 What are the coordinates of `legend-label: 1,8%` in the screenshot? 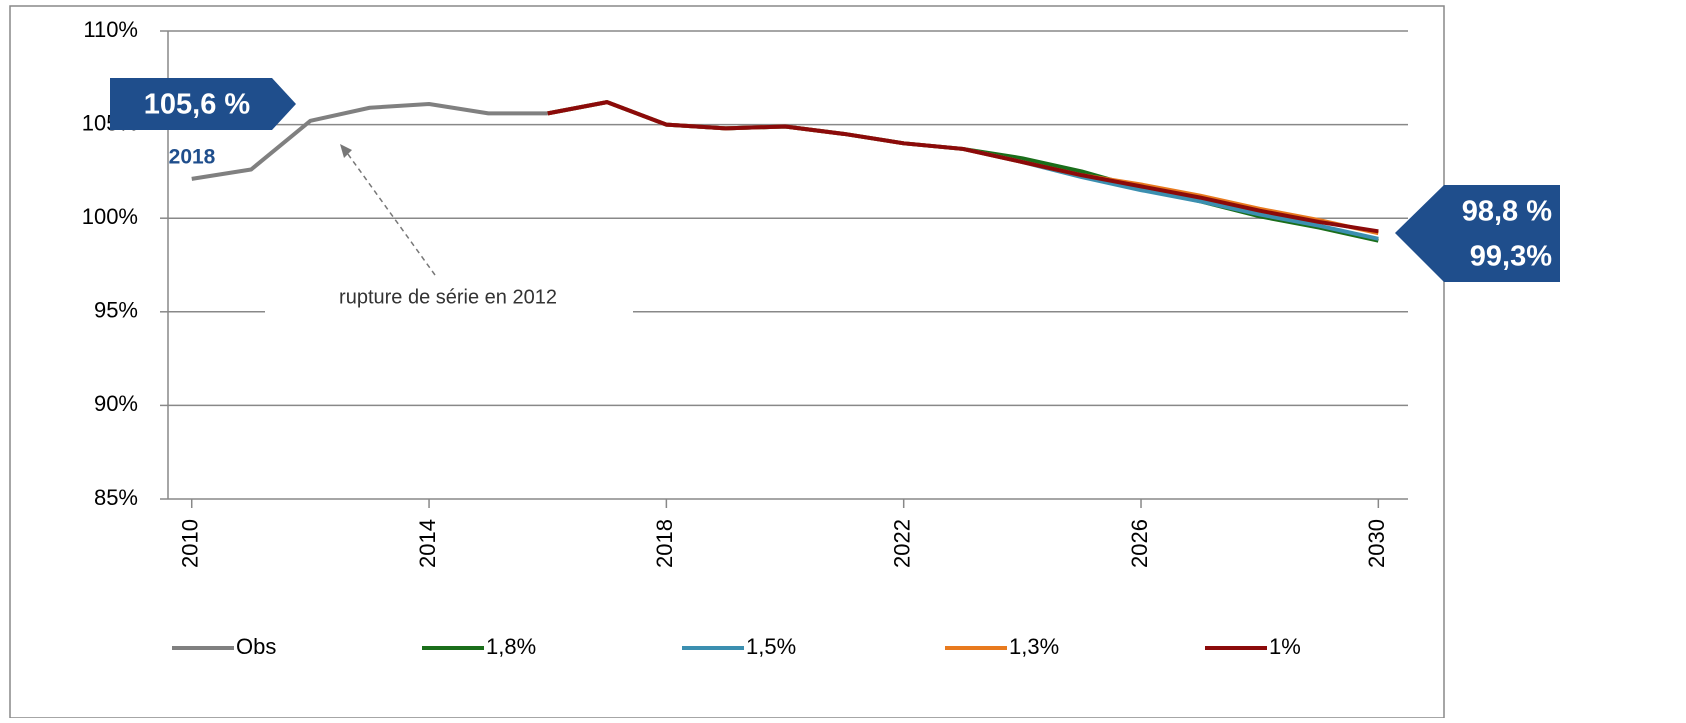 It's located at (511, 646).